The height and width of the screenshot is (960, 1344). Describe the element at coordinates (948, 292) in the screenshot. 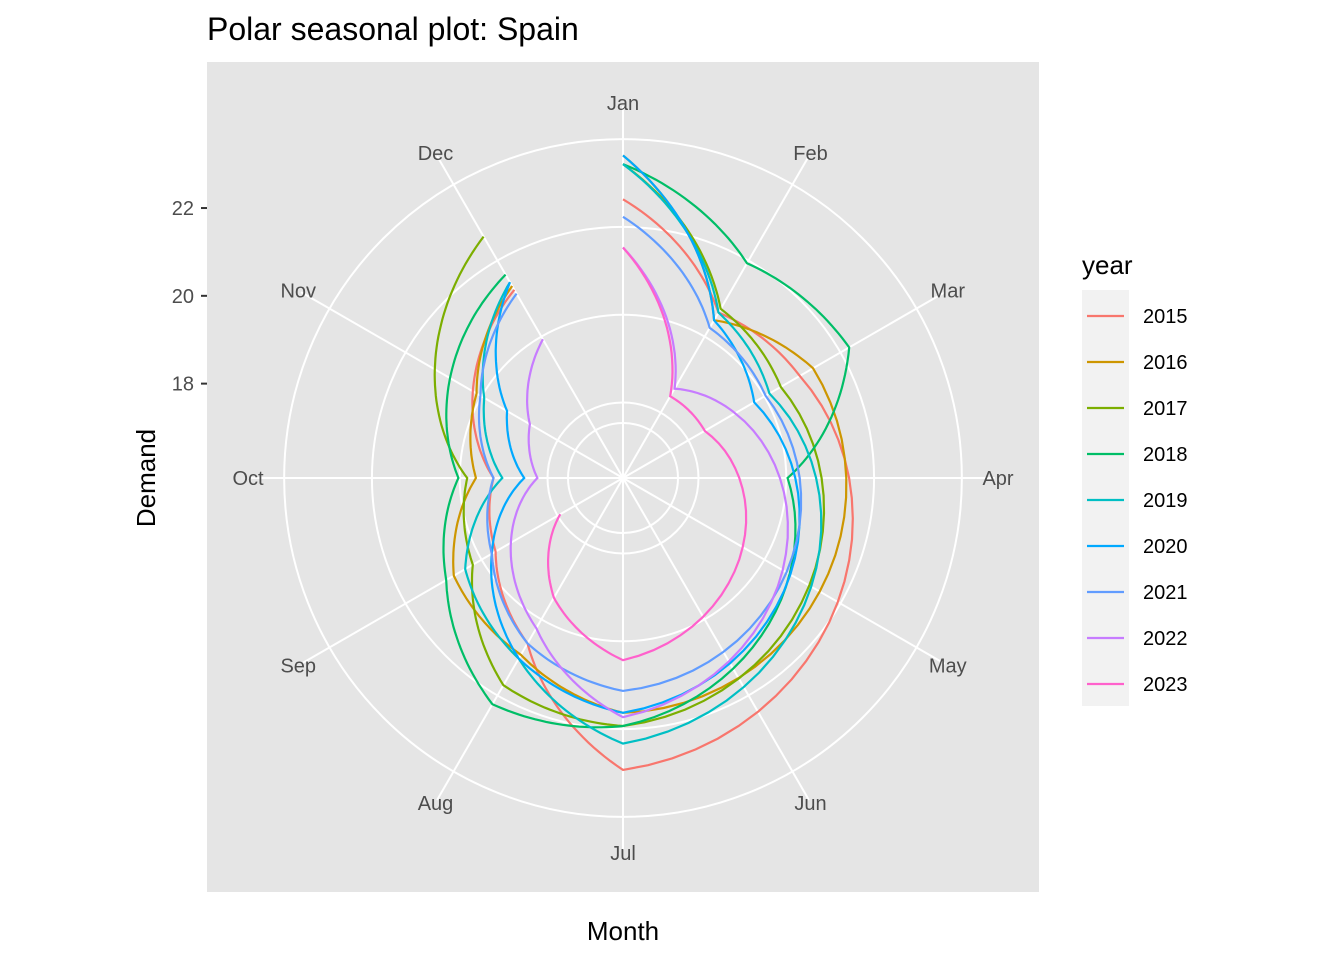

I see `month-label: Mar` at that location.